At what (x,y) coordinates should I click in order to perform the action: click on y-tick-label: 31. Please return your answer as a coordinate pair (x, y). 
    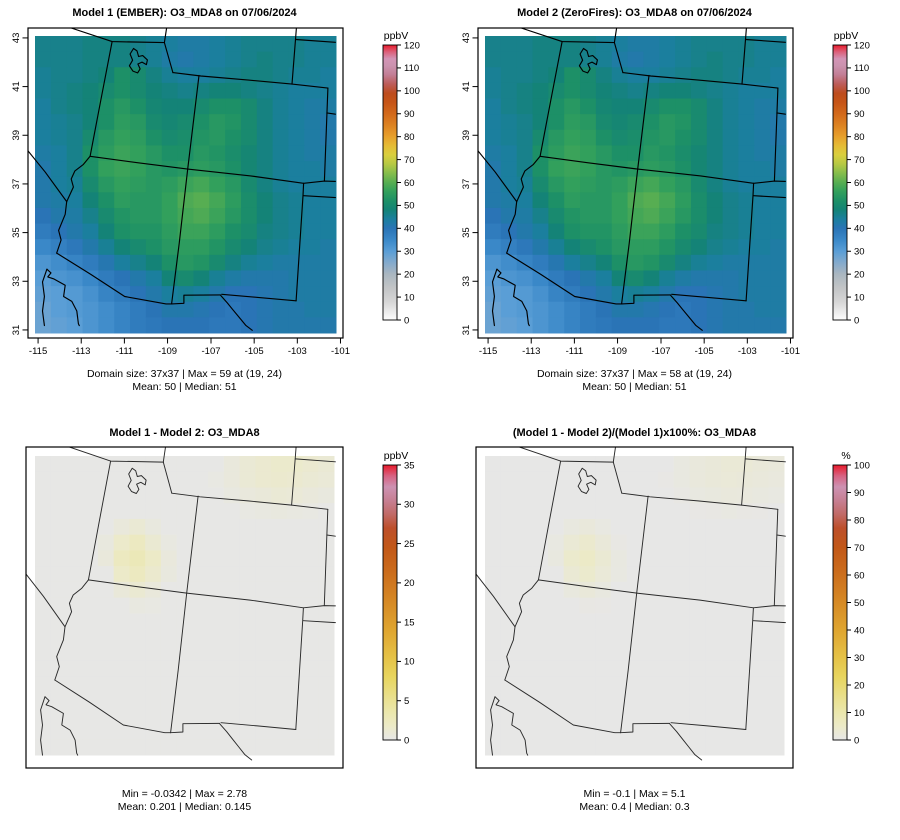
    Looking at the image, I should click on (16, 330).